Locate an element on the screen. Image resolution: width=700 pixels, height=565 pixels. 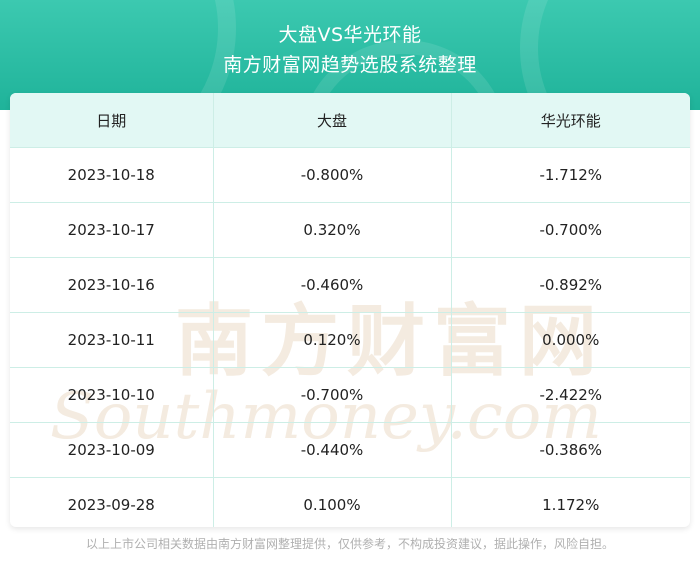
cell-market-change: 0.320% is located at coordinates (332, 230).